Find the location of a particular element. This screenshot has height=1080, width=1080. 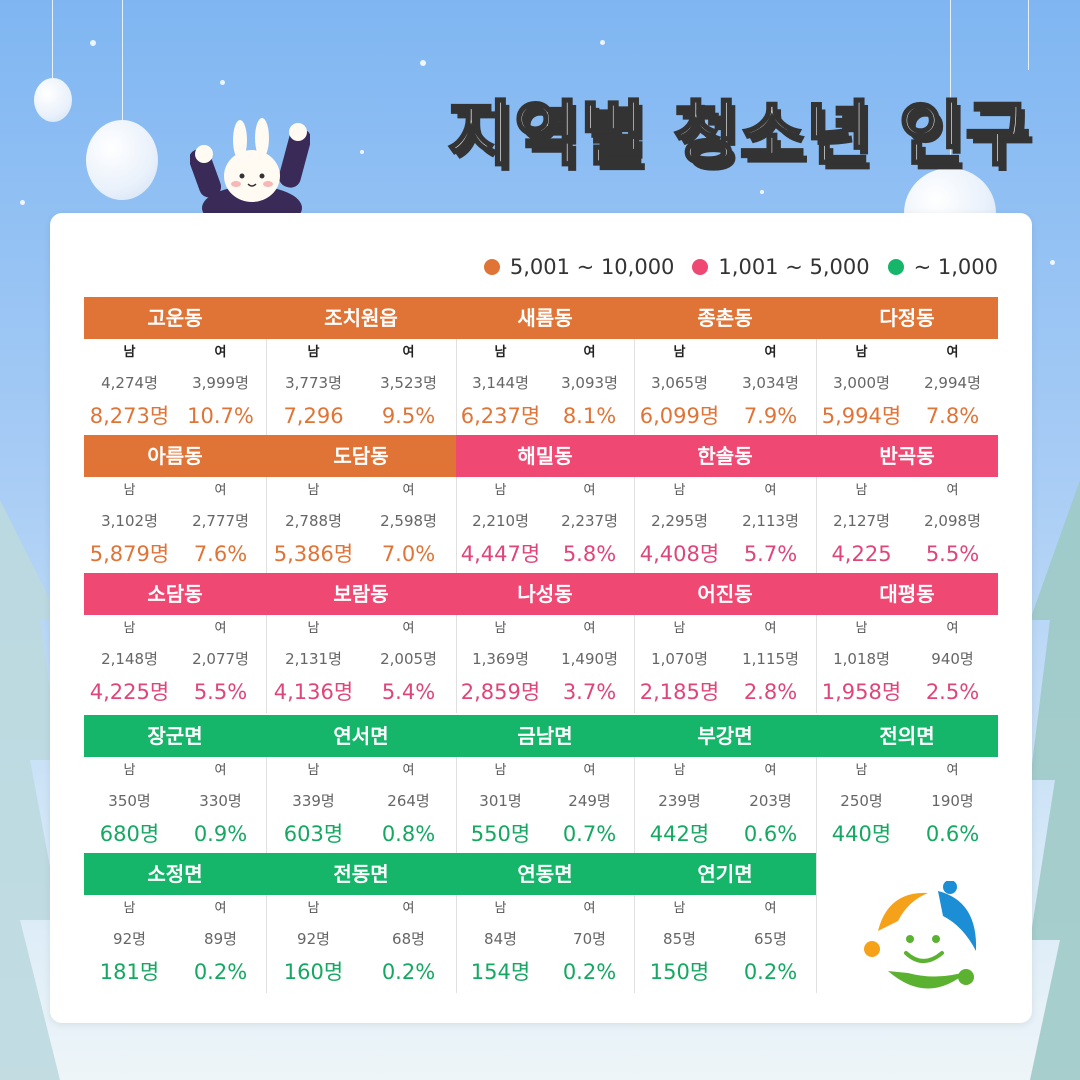

female-count: 249명 is located at coordinates (589, 801).